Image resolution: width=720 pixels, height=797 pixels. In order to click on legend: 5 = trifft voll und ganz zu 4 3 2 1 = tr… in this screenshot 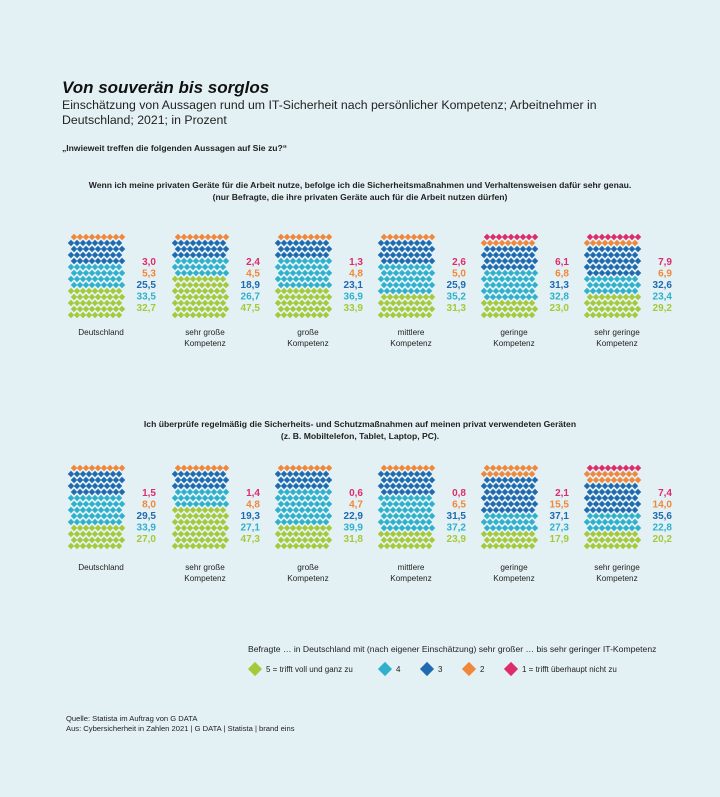, I will do `click(457, 669)`.